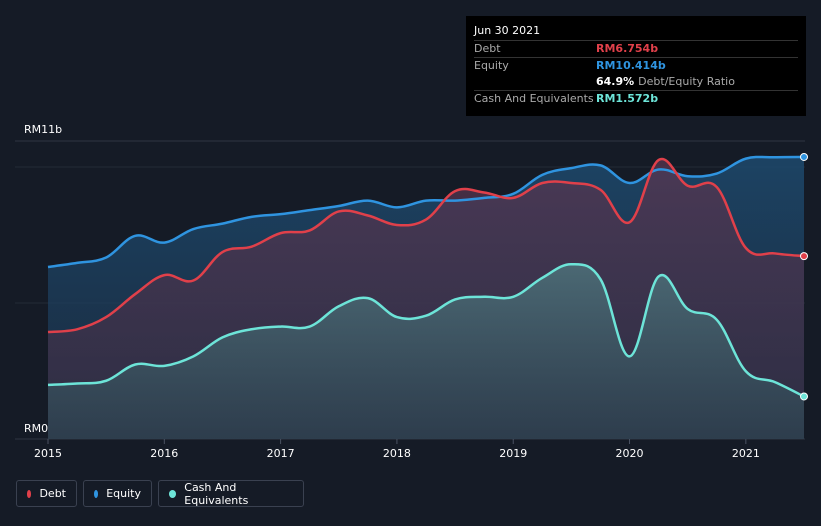 This screenshot has height=526, width=821. Describe the element at coordinates (534, 98) in the screenshot. I see `tooltip-cash-label: Cash And Equivalents` at that location.